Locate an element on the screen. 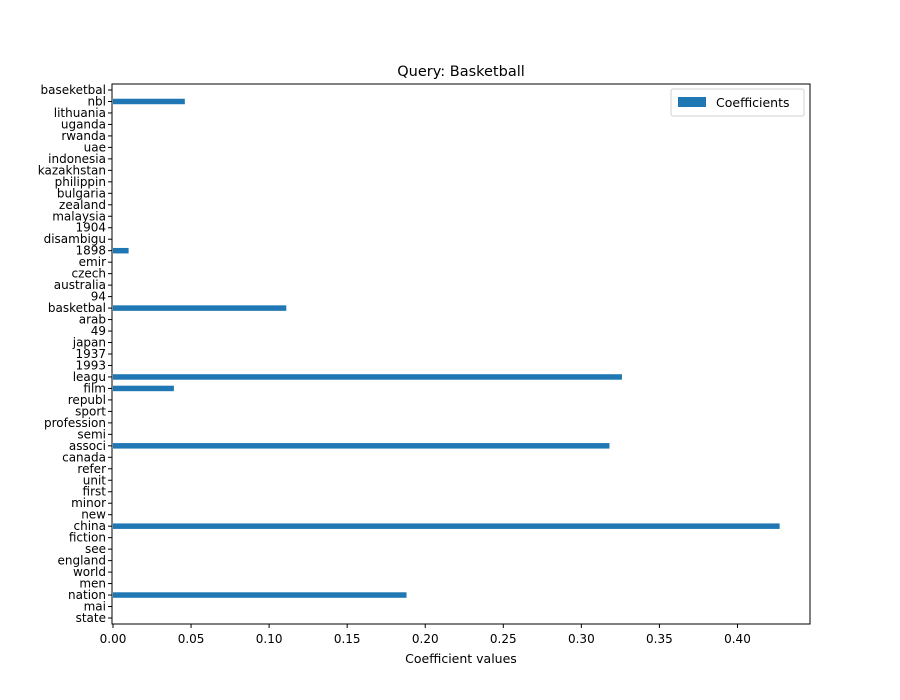 The height and width of the screenshot is (700, 900). y-tick-label: czech is located at coordinates (89, 274).